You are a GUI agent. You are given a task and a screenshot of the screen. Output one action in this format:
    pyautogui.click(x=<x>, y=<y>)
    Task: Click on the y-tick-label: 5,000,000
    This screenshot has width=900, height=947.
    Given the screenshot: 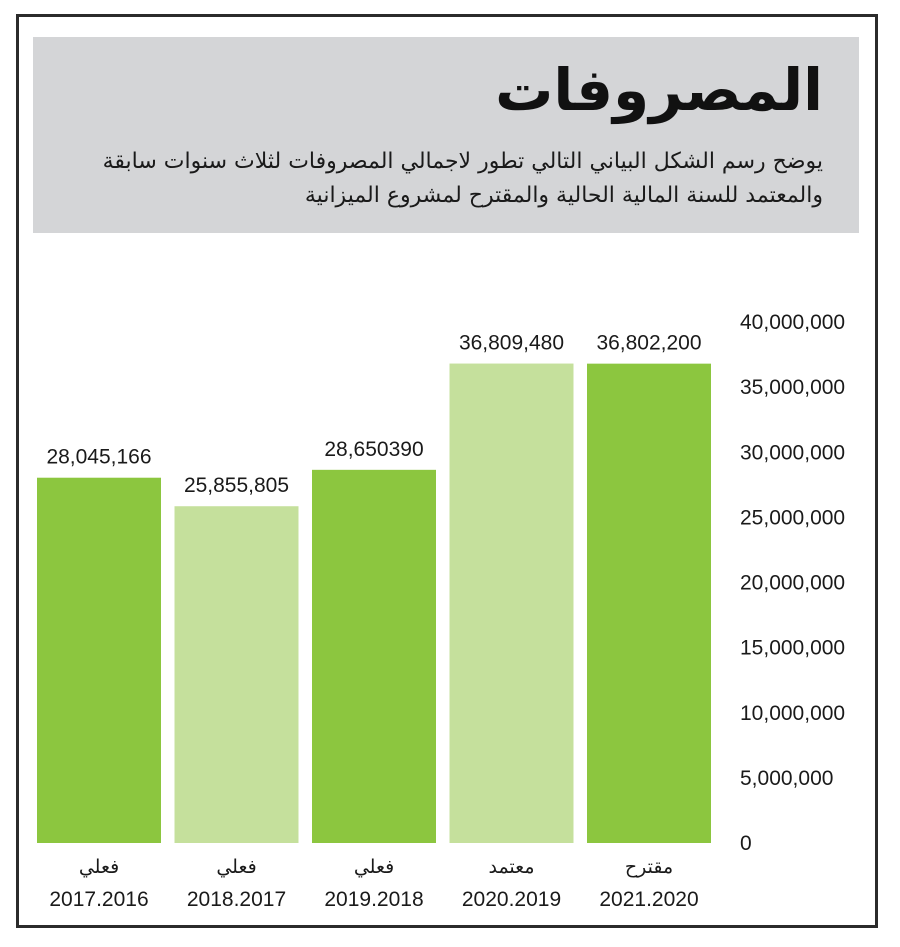 What is the action you would take?
    pyautogui.click(x=786, y=778)
    